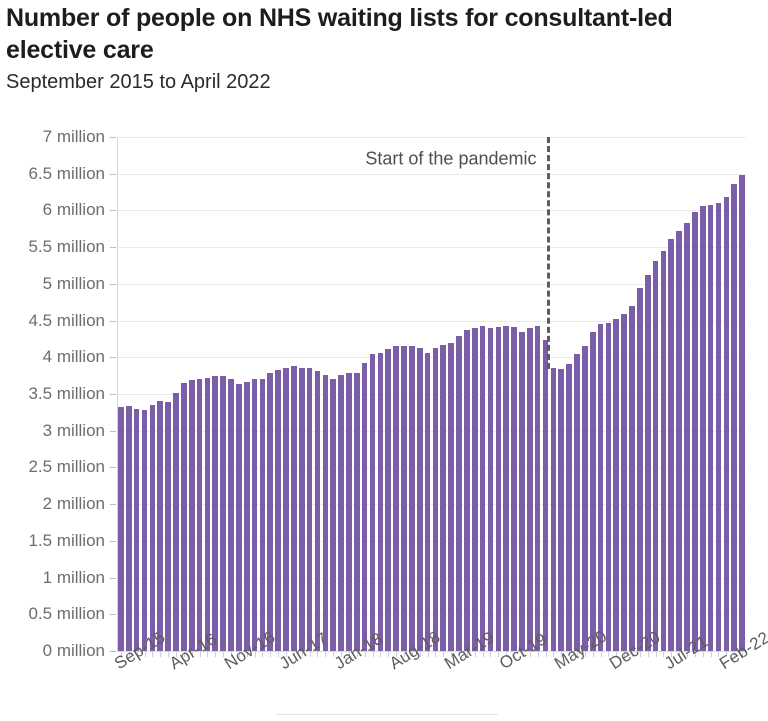  What do you see at coordinates (117, 394) in the screenshot?
I see `y-axis-line` at bounding box center [117, 394].